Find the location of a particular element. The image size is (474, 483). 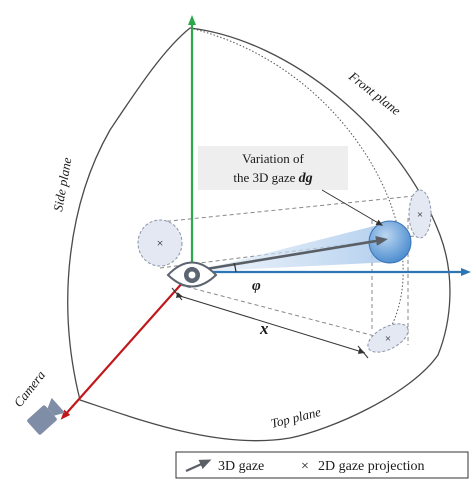

legend: 3D gaze × 2D gaze projection is located at coordinates (322, 465).